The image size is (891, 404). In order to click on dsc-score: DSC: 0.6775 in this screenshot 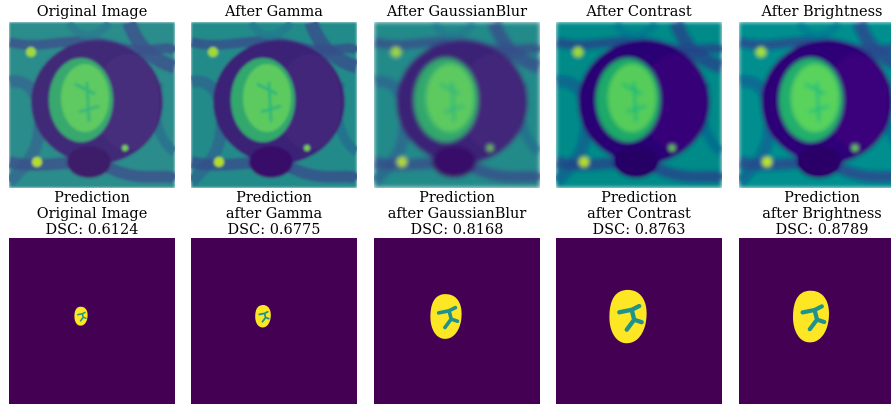, I will do `click(274, 230)`.